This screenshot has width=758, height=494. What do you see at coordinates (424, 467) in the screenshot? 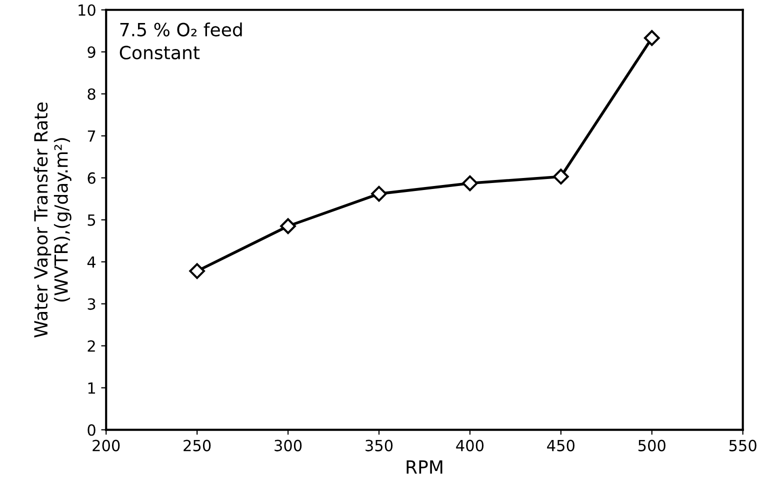
I see `x-axis-title: RPM` at bounding box center [424, 467].